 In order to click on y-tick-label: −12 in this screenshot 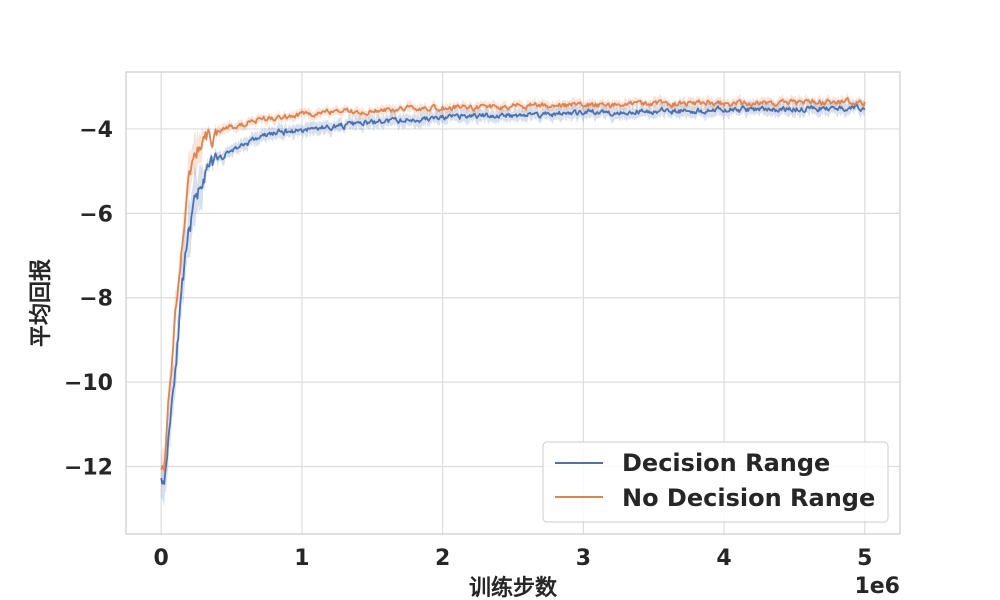, I will do `click(88, 467)`.